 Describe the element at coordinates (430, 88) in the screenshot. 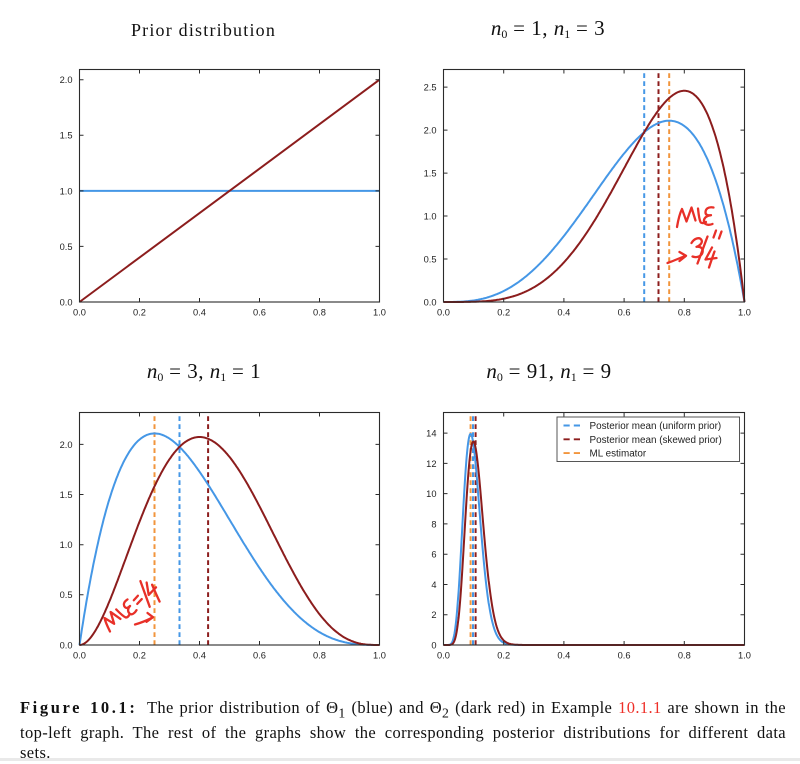

I see `svg-text: 2.5` at that location.